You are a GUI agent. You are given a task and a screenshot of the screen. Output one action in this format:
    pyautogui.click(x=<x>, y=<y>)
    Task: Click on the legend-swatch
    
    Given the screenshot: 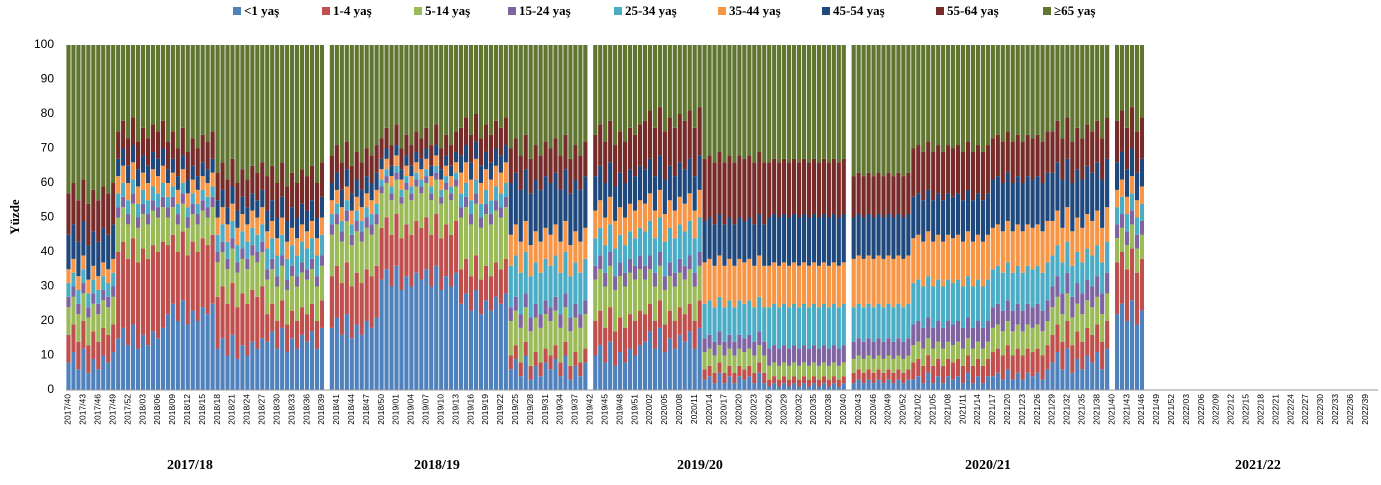 What is the action you would take?
    pyautogui.click(x=326, y=11)
    